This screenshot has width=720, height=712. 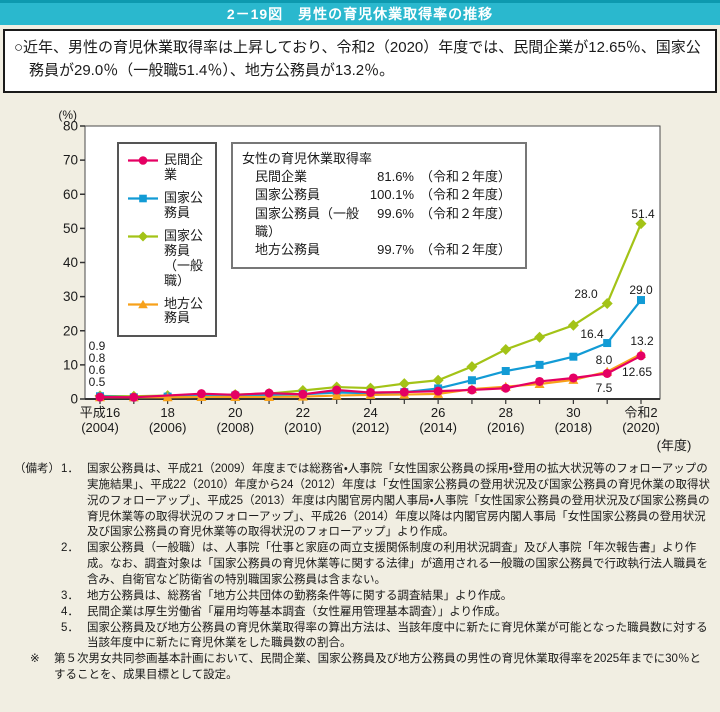 What do you see at coordinates (167, 412) in the screenshot?
I see `svg-text: 18` at bounding box center [167, 412].